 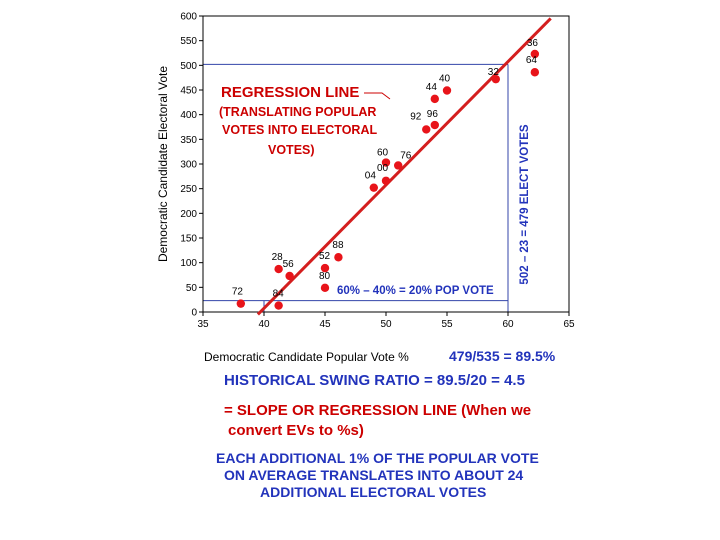 What do you see at coordinates (325, 256) in the screenshot?
I see `data-point-label: 52` at bounding box center [325, 256].